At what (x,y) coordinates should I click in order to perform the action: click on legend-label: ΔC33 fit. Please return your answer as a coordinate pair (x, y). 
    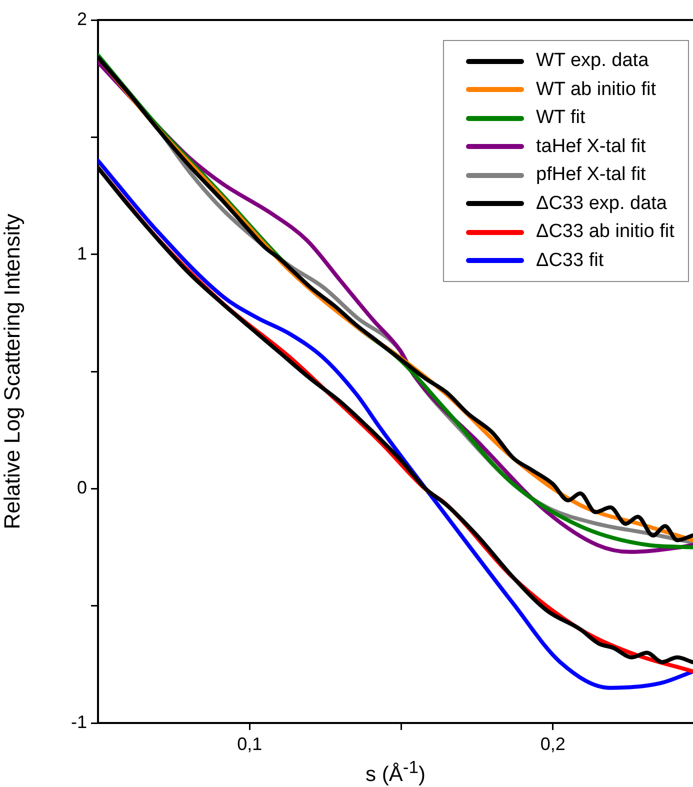
    Looking at the image, I should click on (570, 260).